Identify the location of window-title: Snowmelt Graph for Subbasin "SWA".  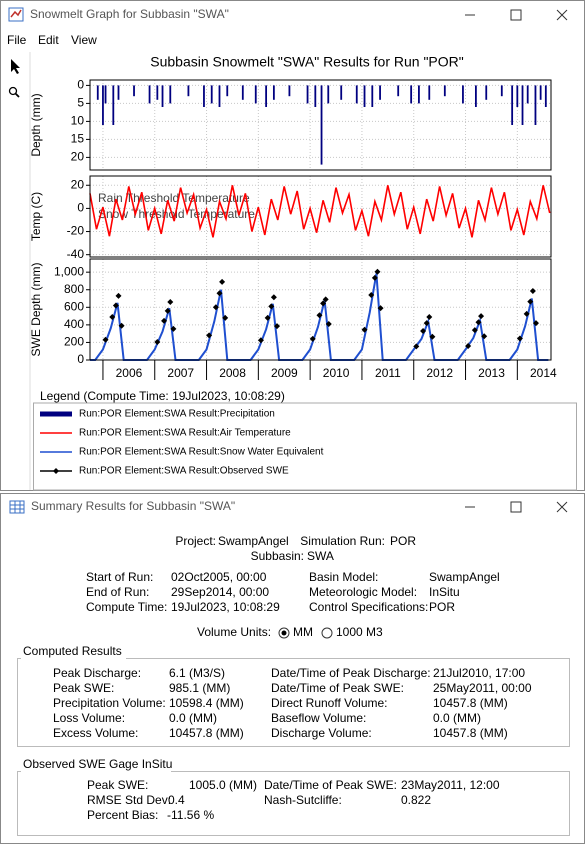
(129, 14).